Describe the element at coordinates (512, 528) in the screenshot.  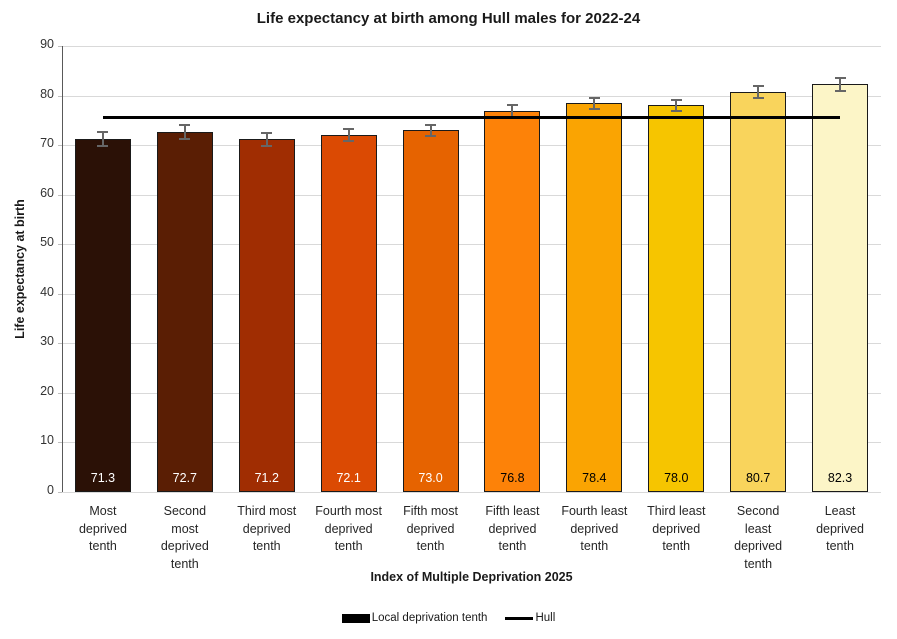
I see `x-category-label: Fifth least deprived tenth` at that location.